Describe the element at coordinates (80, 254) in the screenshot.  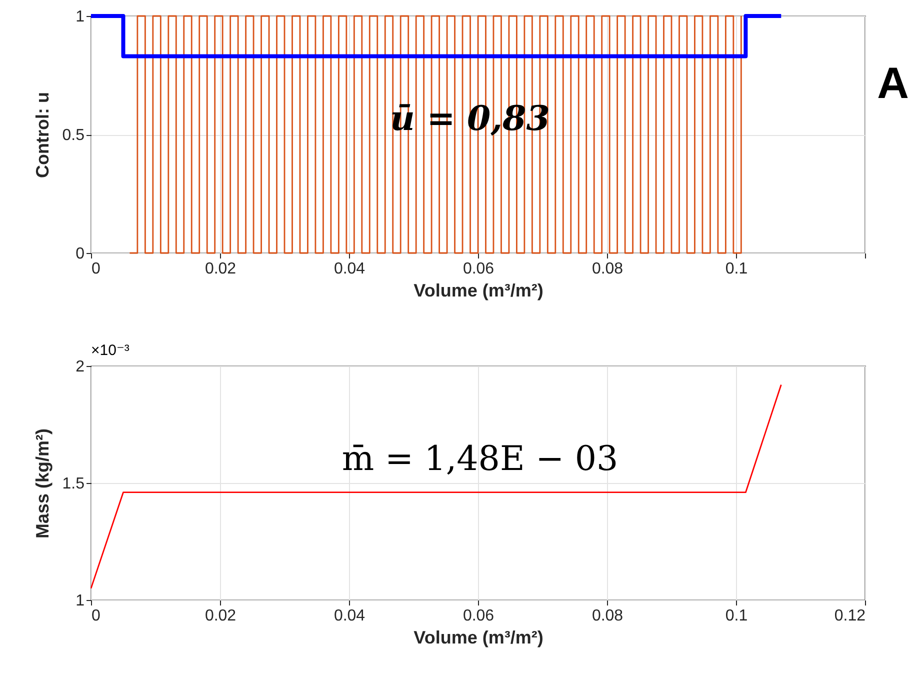
I see `y-tick-label: 0` at that location.